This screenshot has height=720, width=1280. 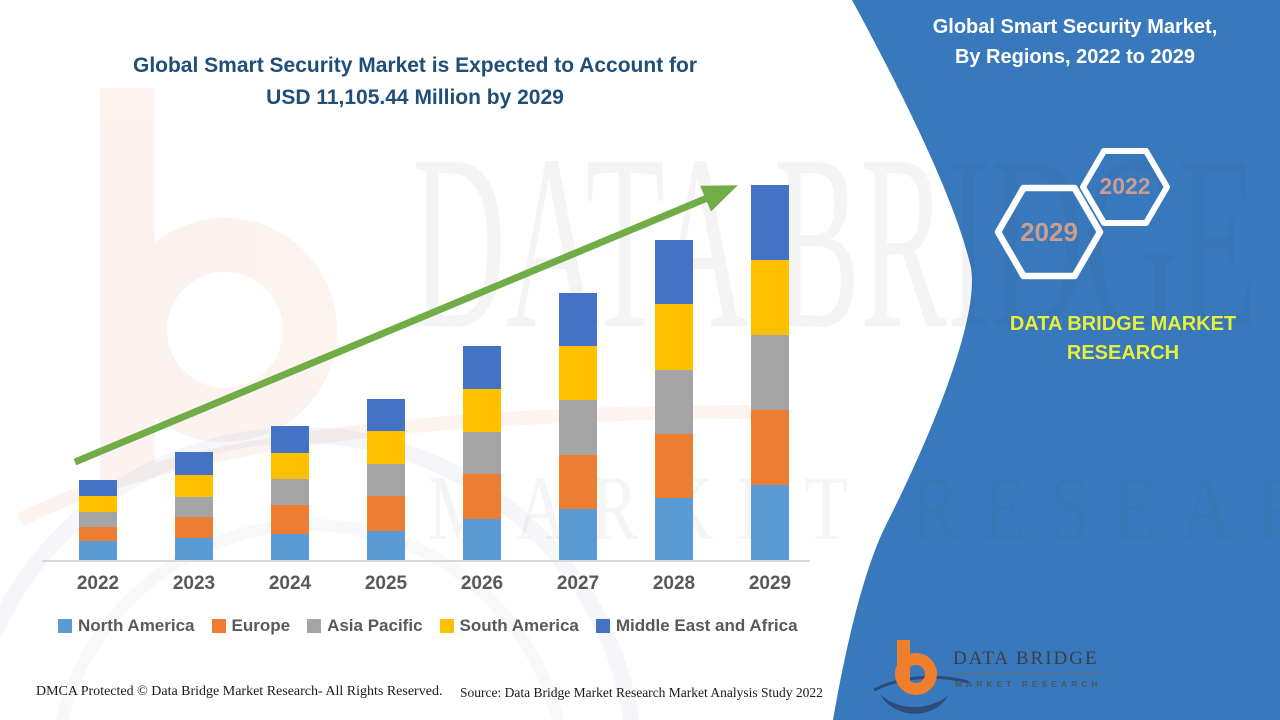 I want to click on legend-item-south-america: South America, so click(x=509, y=626).